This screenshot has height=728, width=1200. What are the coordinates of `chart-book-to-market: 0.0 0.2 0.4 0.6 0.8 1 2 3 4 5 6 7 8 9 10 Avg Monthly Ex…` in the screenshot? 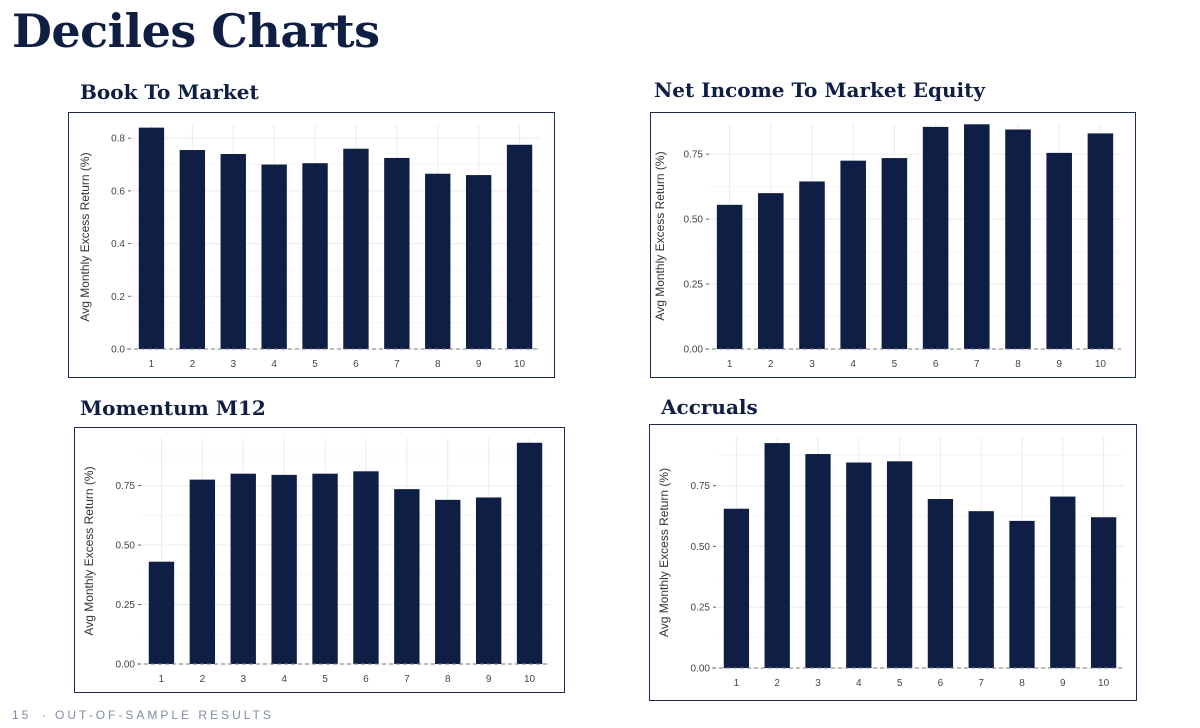 It's located at (311, 245).